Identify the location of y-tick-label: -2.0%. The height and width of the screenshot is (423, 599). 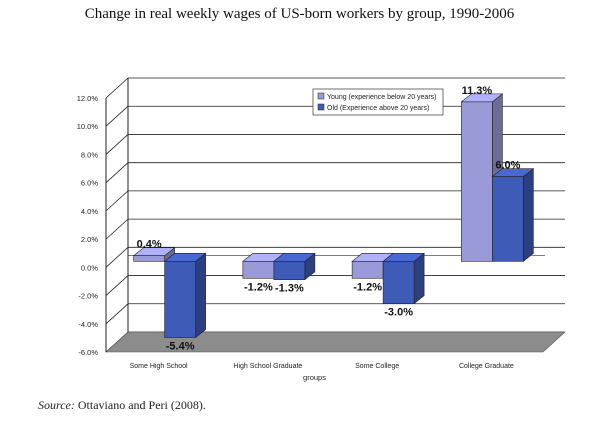
(88, 296).